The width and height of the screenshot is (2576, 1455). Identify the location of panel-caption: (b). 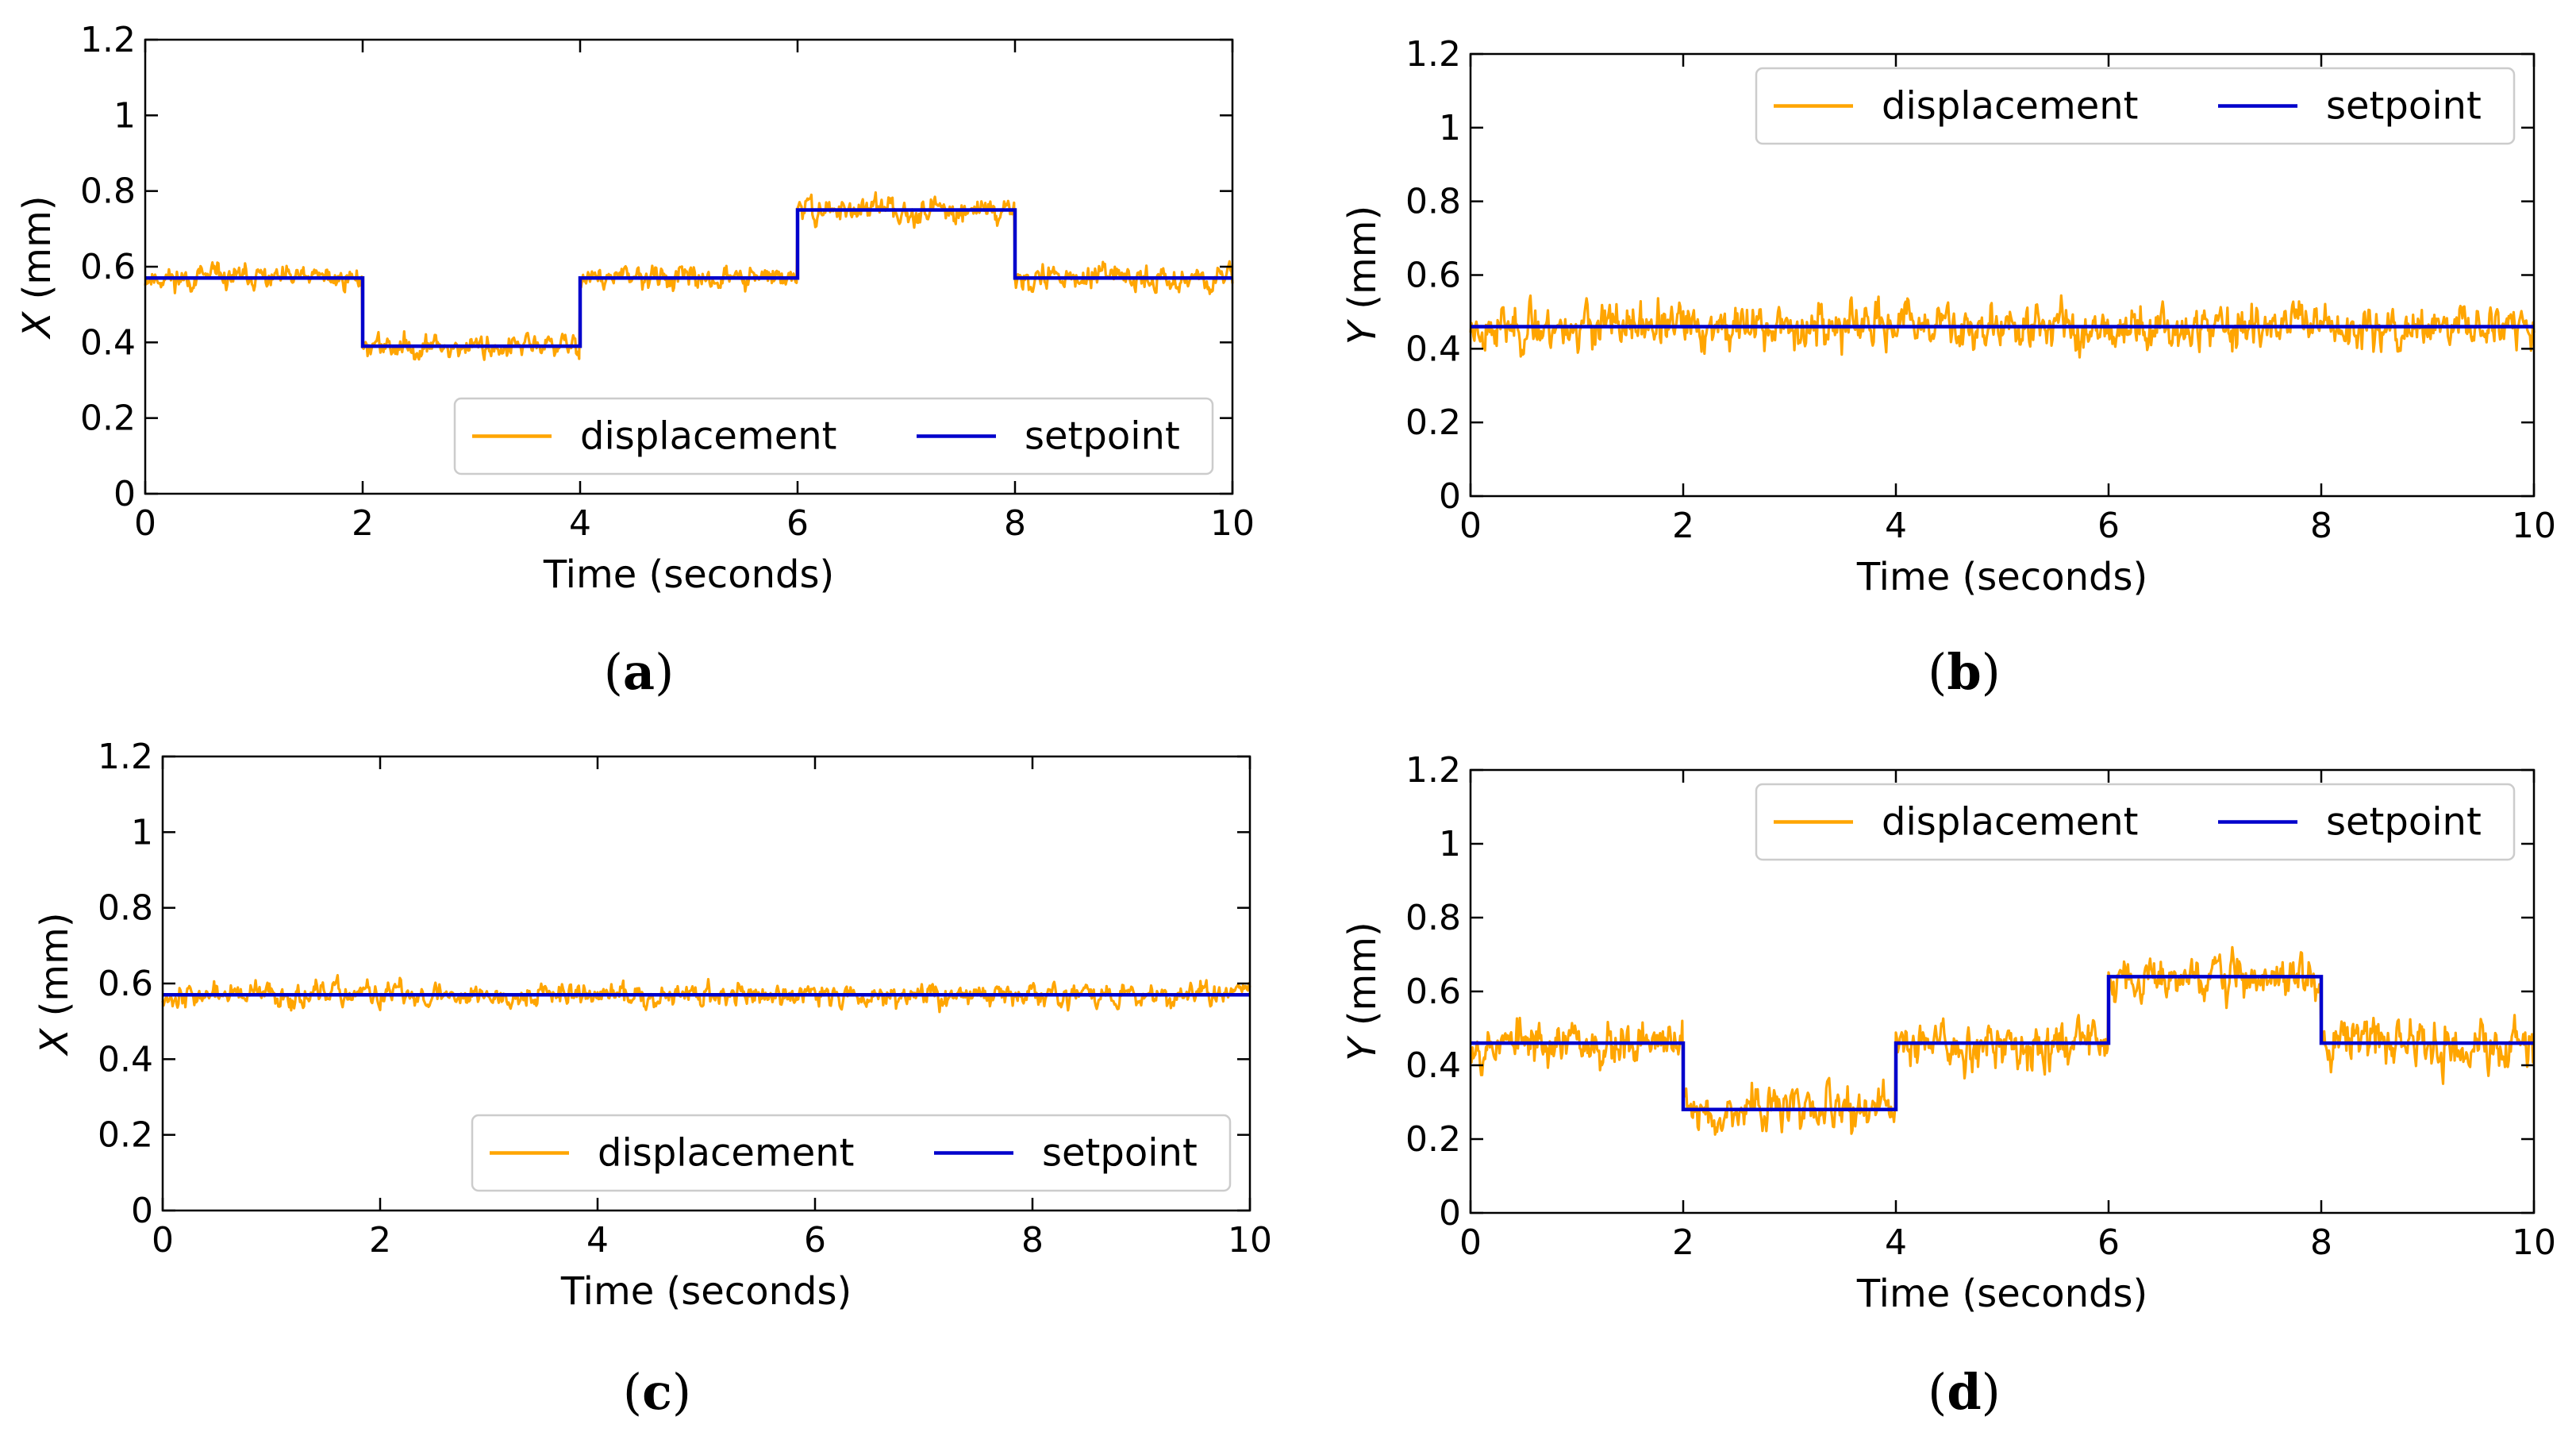
(1964, 672).